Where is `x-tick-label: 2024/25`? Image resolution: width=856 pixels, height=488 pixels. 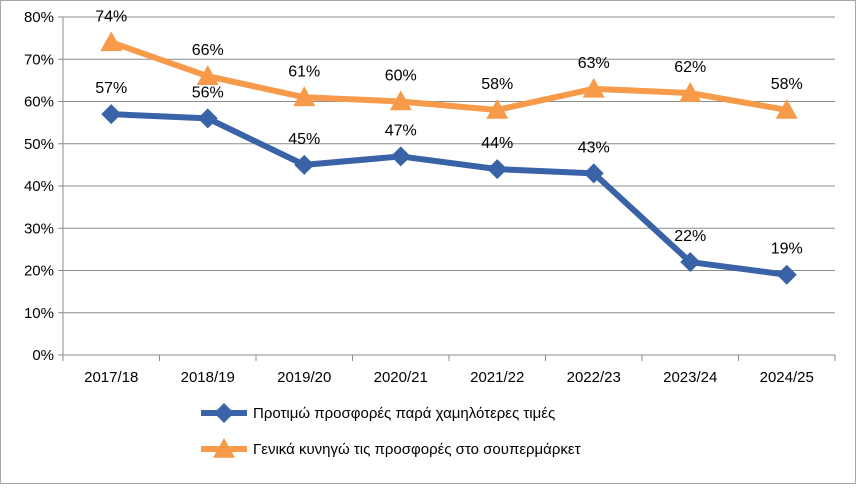 x-tick-label: 2024/25 is located at coordinates (787, 377).